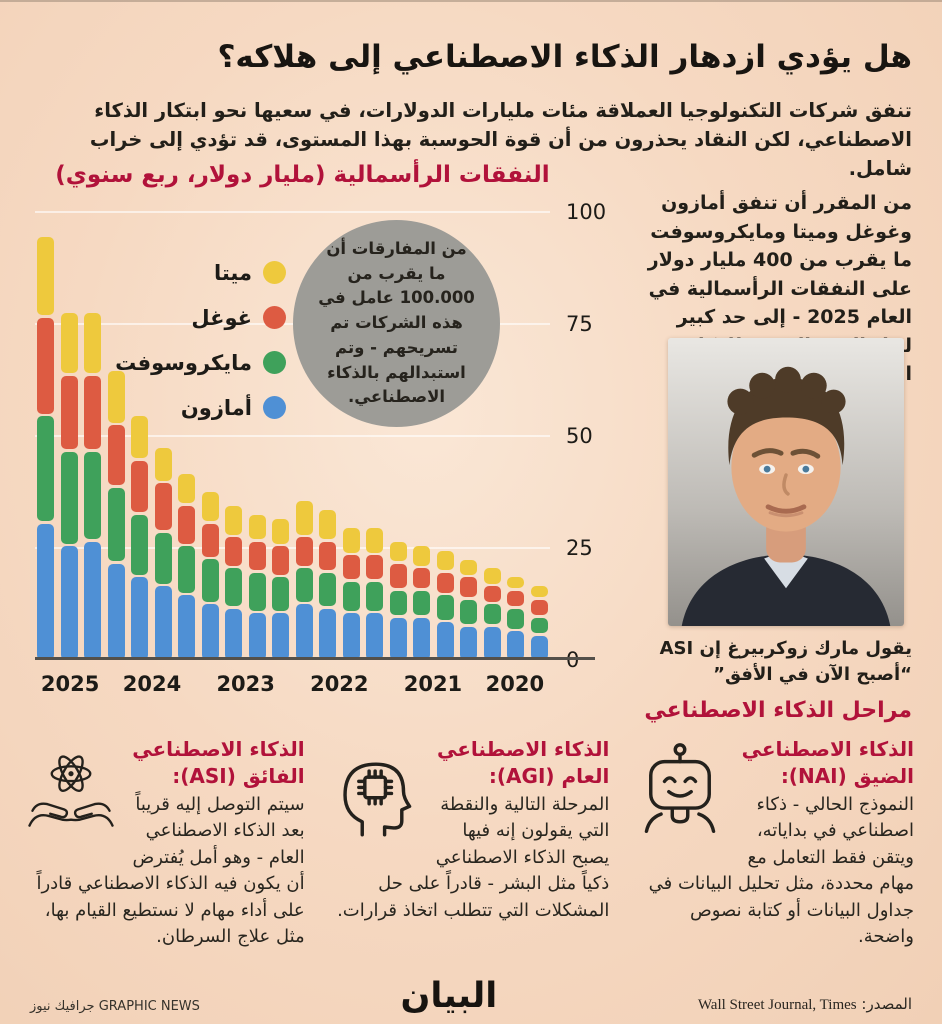 This screenshot has height=1024, width=942. What do you see at coordinates (339, 684) in the screenshot?
I see `x-label-2022: 2022` at bounding box center [339, 684].